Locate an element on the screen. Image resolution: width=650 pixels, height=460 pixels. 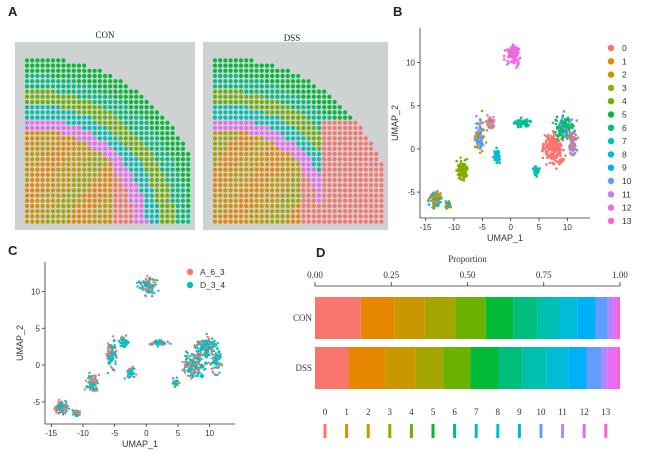
tissue-spots is located at coordinates (107, 141).